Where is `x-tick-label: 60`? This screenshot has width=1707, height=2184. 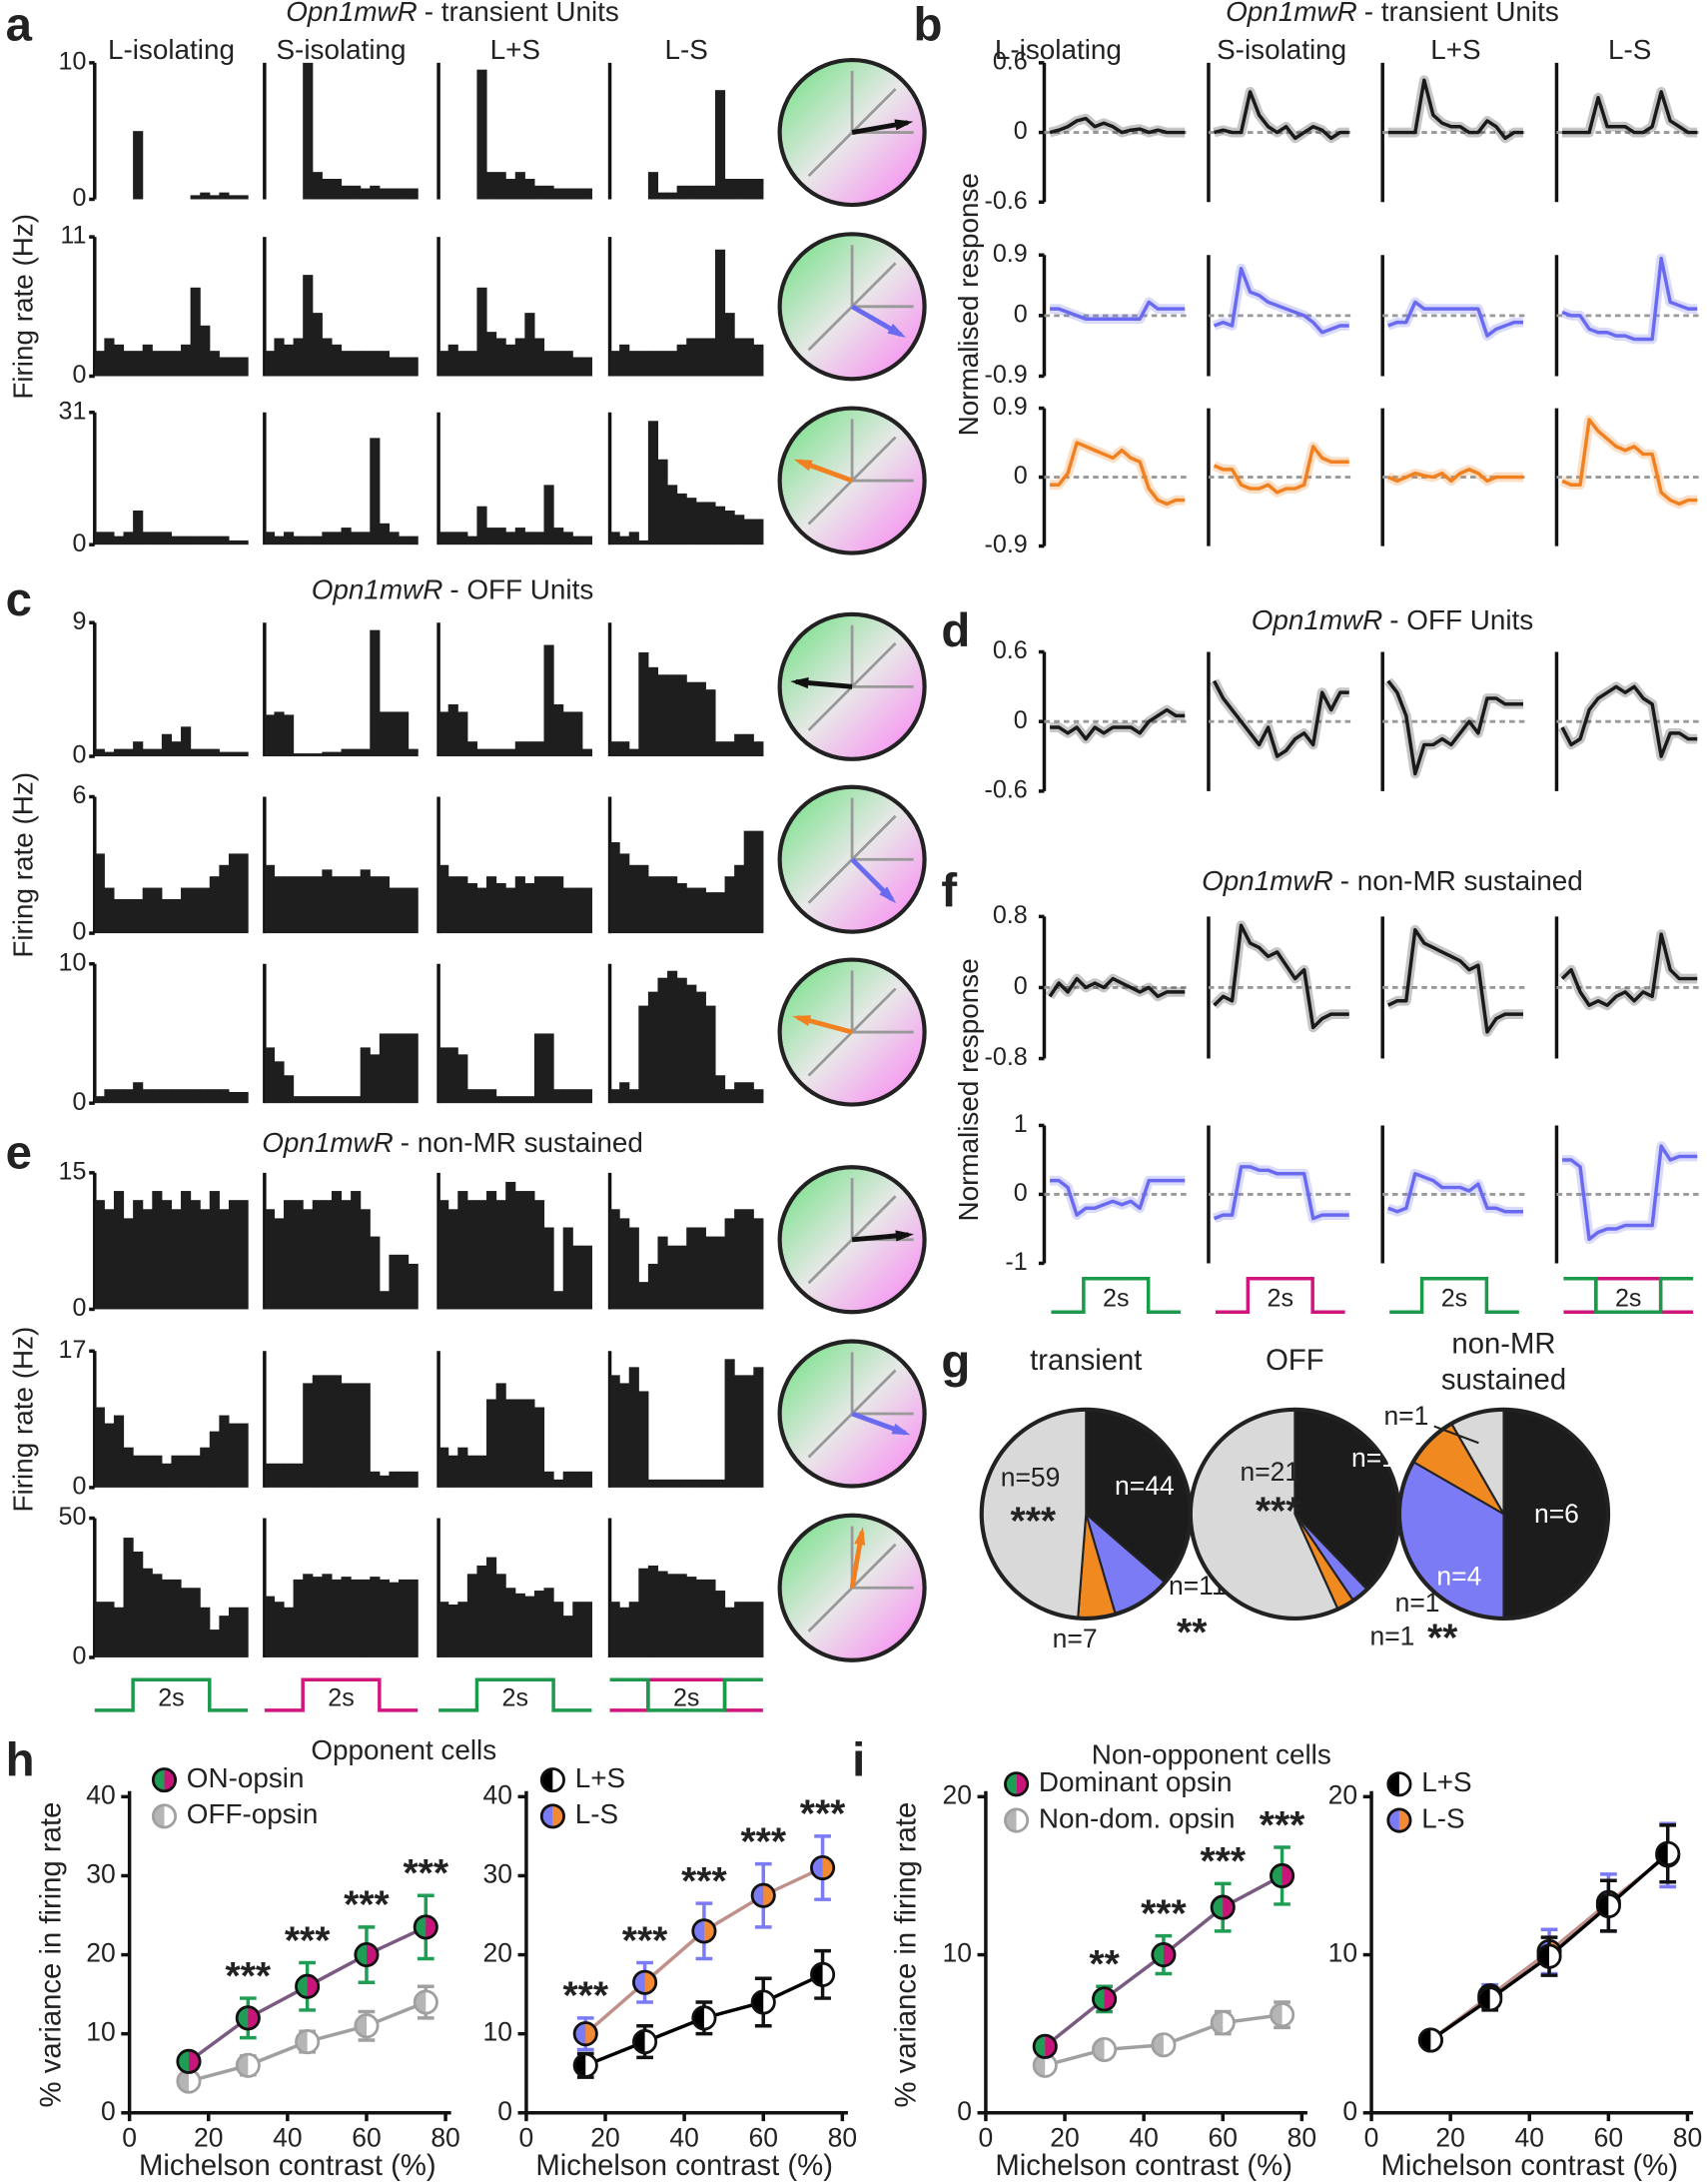
x-tick-label: 60 is located at coordinates (1608, 2137).